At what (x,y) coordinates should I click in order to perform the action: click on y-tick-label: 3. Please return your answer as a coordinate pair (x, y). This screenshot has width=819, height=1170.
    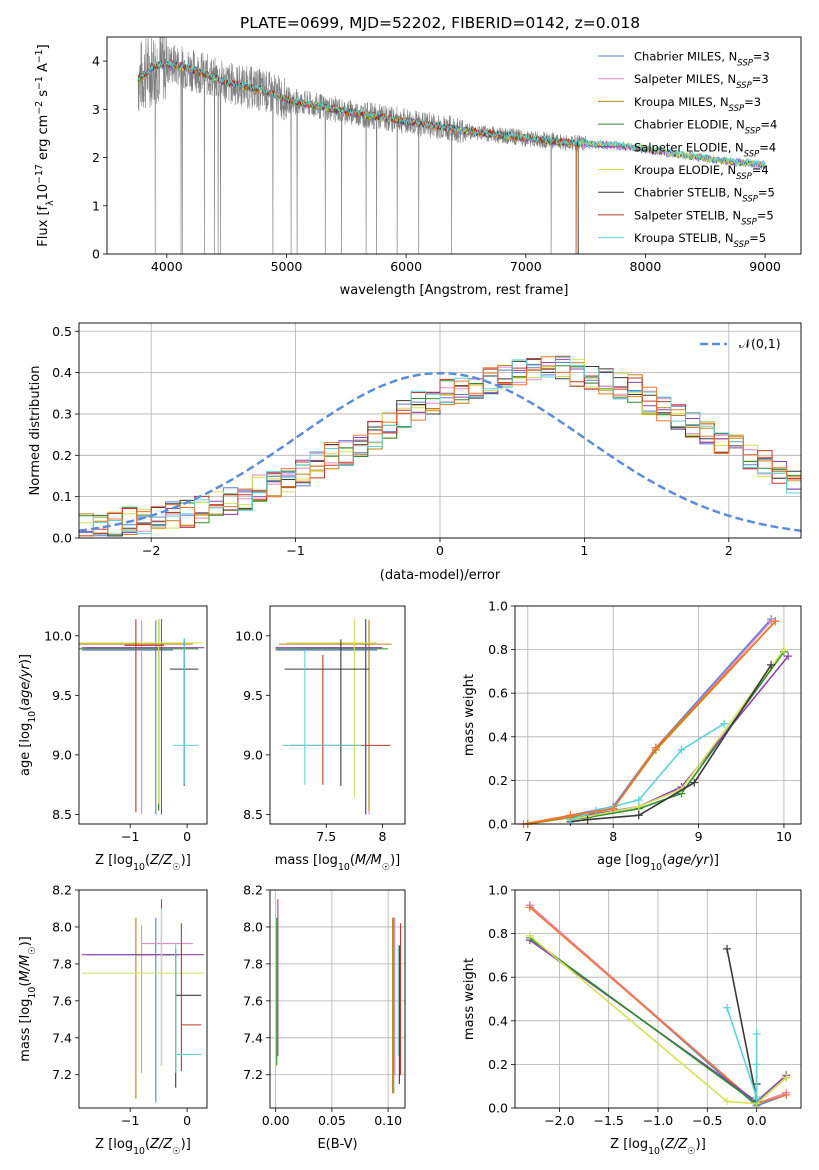
    Looking at the image, I should click on (96, 109).